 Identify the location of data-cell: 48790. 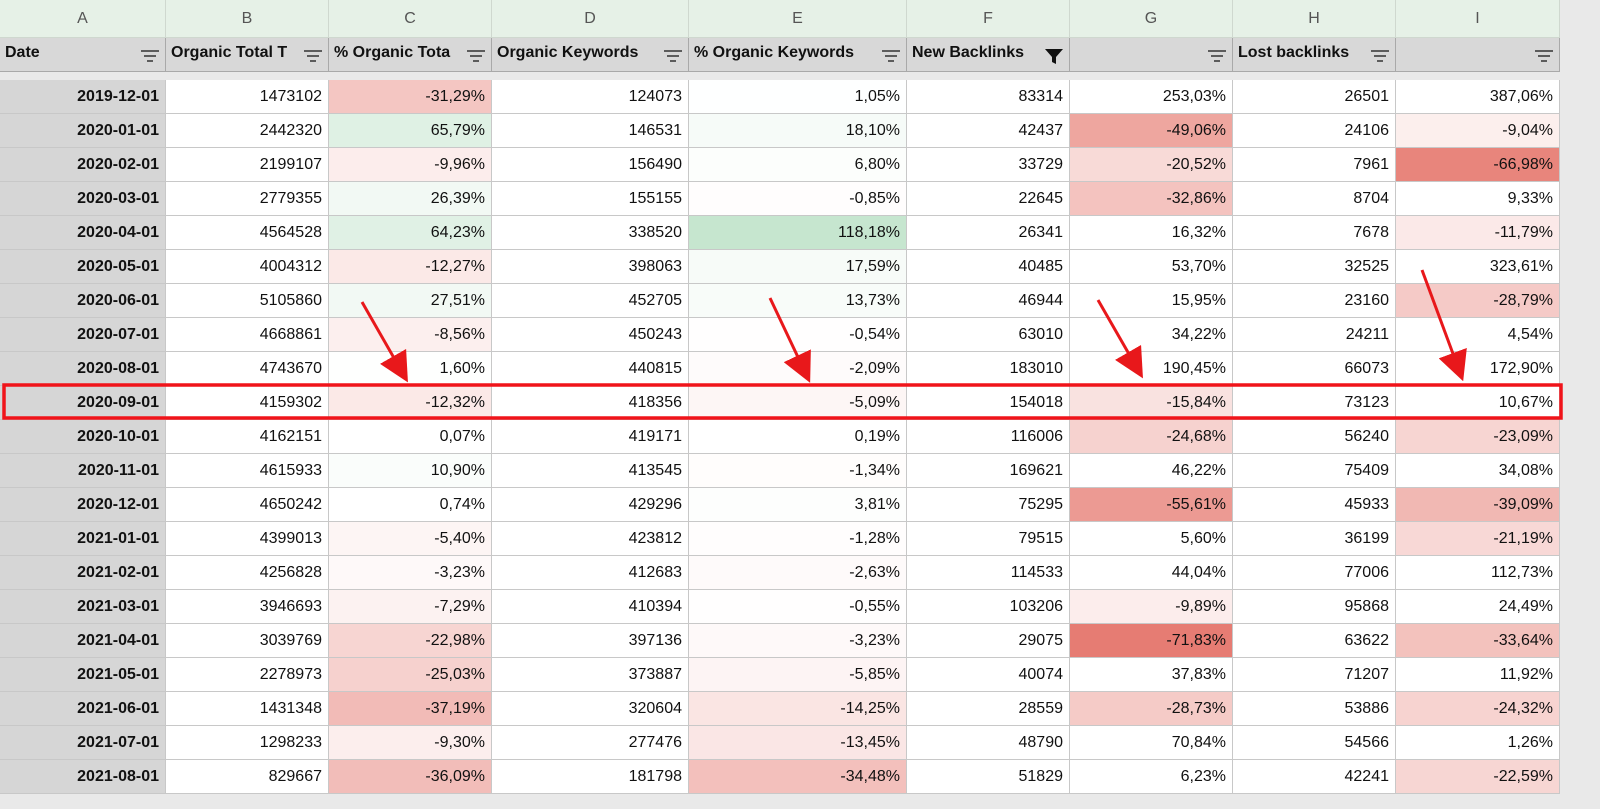
(988, 743).